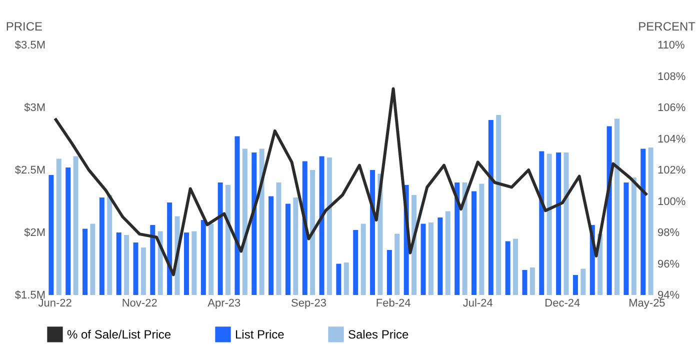 The height and width of the screenshot is (350, 700). Describe the element at coordinates (672, 139) in the screenshot. I see `y2-tick-label: 104%` at that location.